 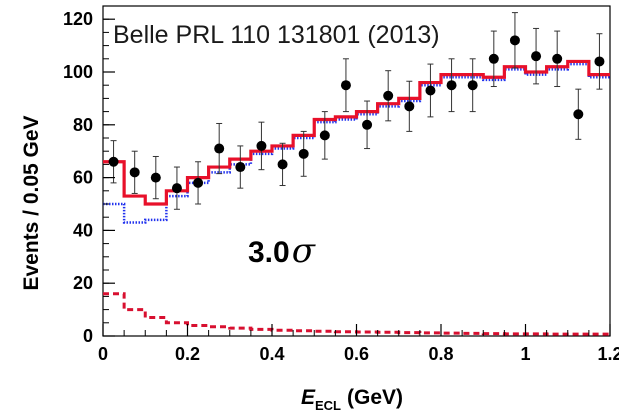 I want to click on y-tick-label: 120, so click(x=78, y=19).